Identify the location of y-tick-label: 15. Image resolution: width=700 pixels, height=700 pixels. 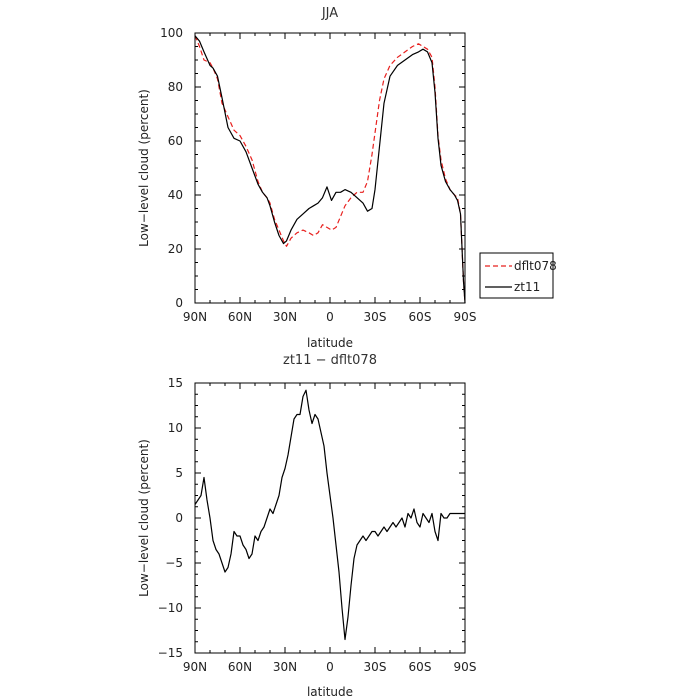
(175, 383).